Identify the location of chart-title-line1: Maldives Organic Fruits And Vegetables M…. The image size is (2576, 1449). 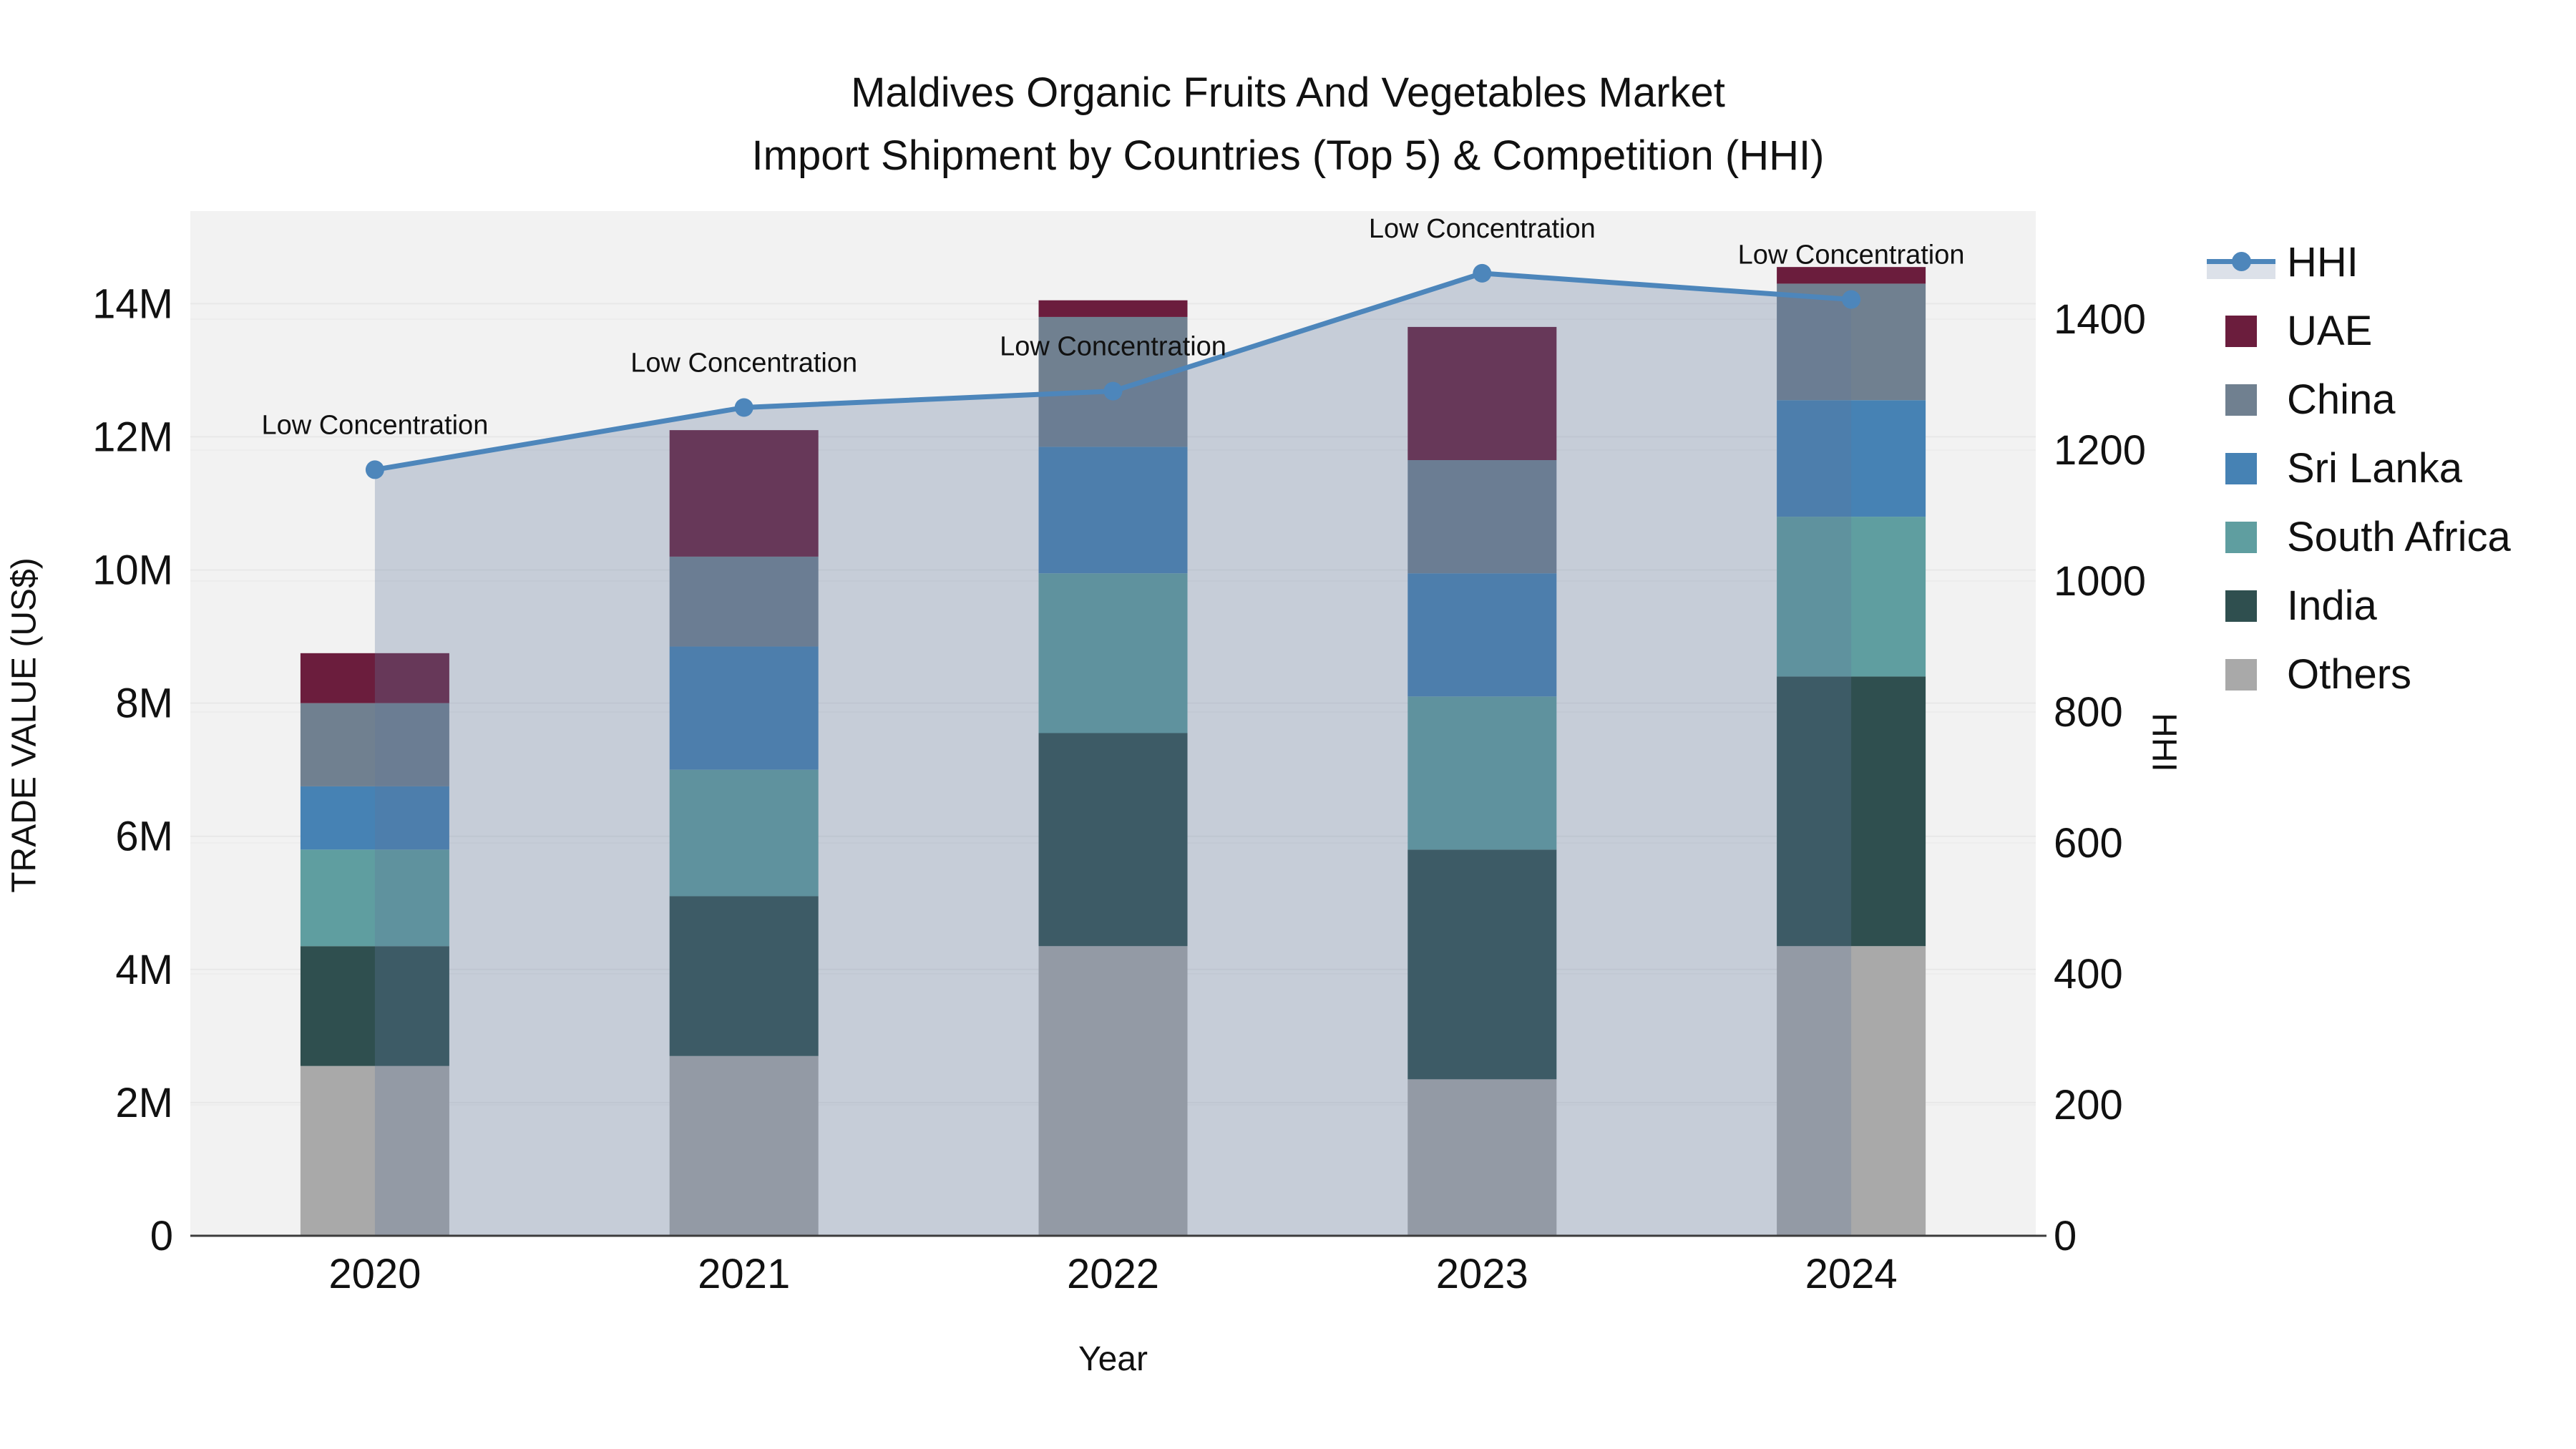
(1288, 92).